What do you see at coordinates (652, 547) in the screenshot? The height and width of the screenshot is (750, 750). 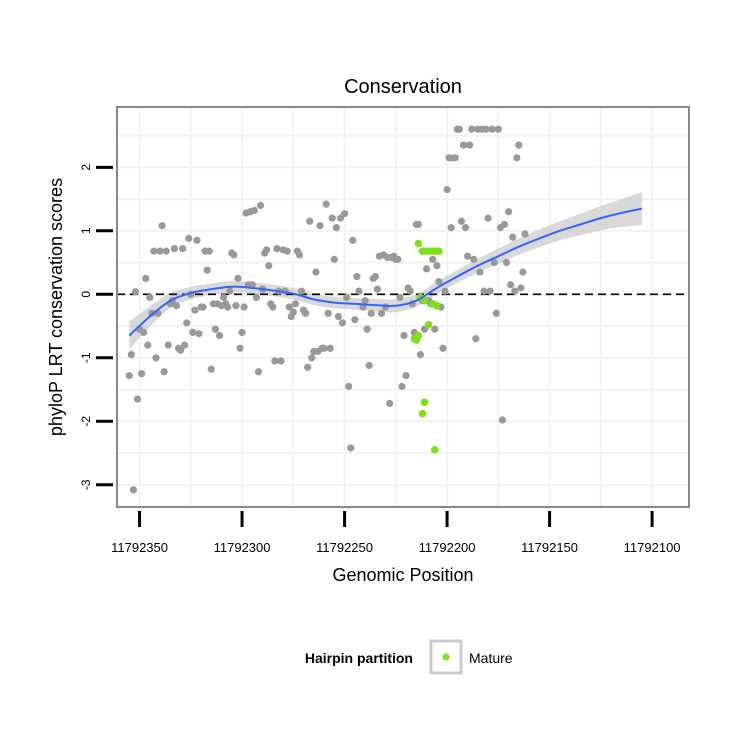 I see `x-tick-label: 11792100` at bounding box center [652, 547].